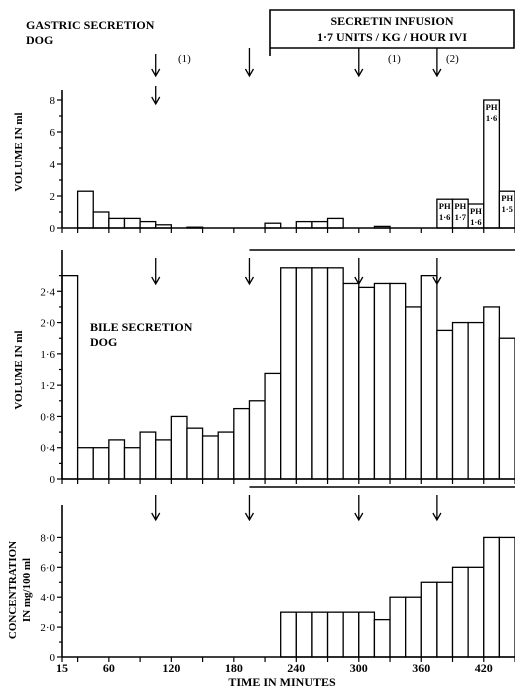 This screenshot has width=515, height=690. I want to click on y-tick-label: 8, so click(53, 101).